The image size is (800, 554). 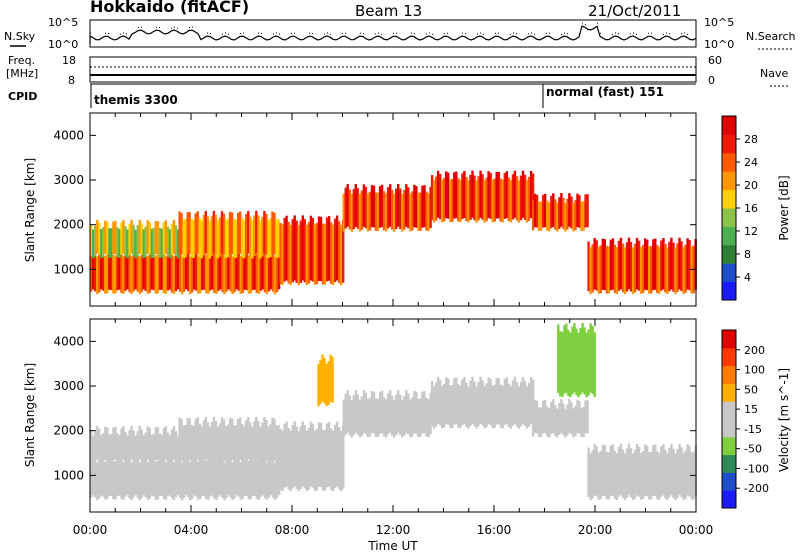 I want to click on x-tick-label: 16:00, so click(x=494, y=530).